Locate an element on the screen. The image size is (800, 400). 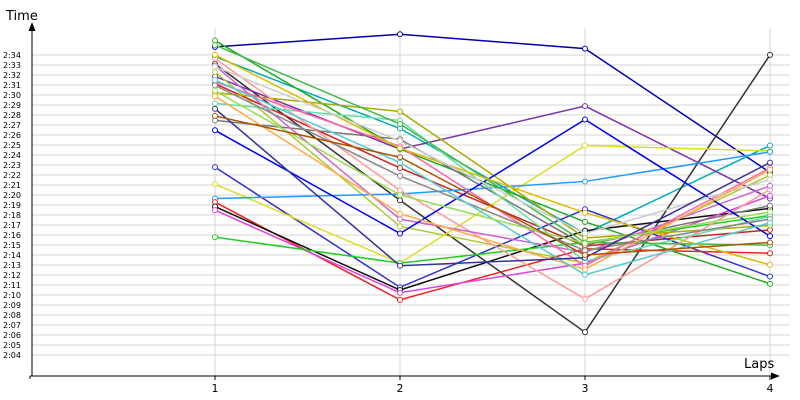
y-tick-label: 2:32 is located at coordinates (12, 75).